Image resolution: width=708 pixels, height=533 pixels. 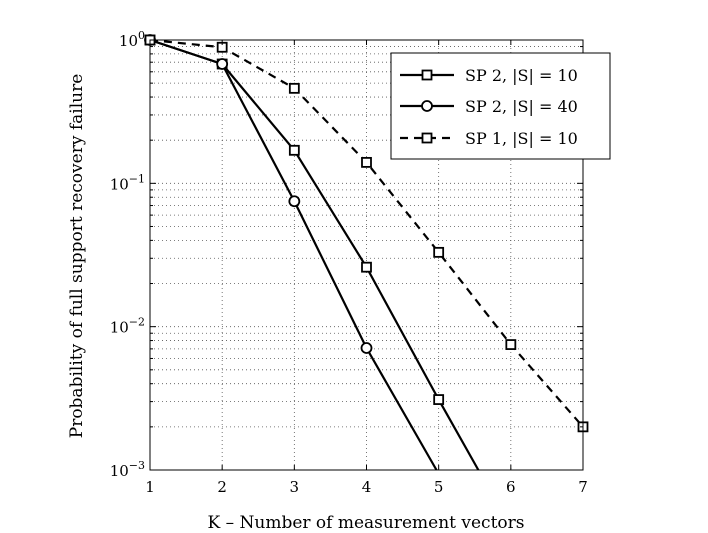 I want to click on x-tick-label: 1, so click(x=150, y=487).